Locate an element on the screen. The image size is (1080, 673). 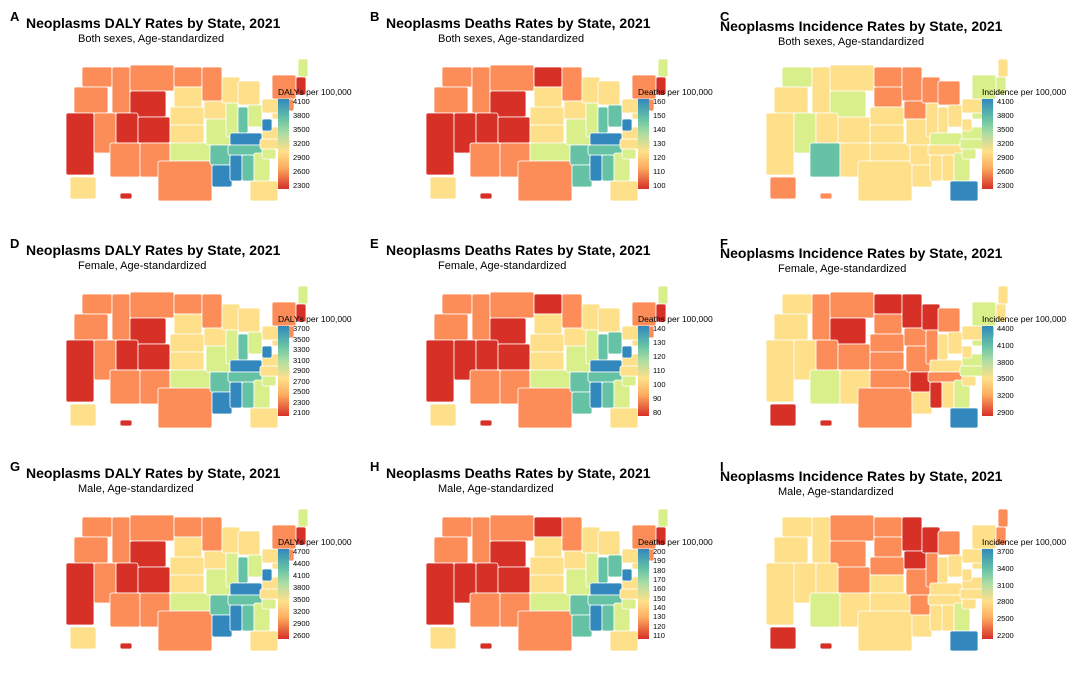
legend-tick: 3200 is located at coordinates (301, 143).